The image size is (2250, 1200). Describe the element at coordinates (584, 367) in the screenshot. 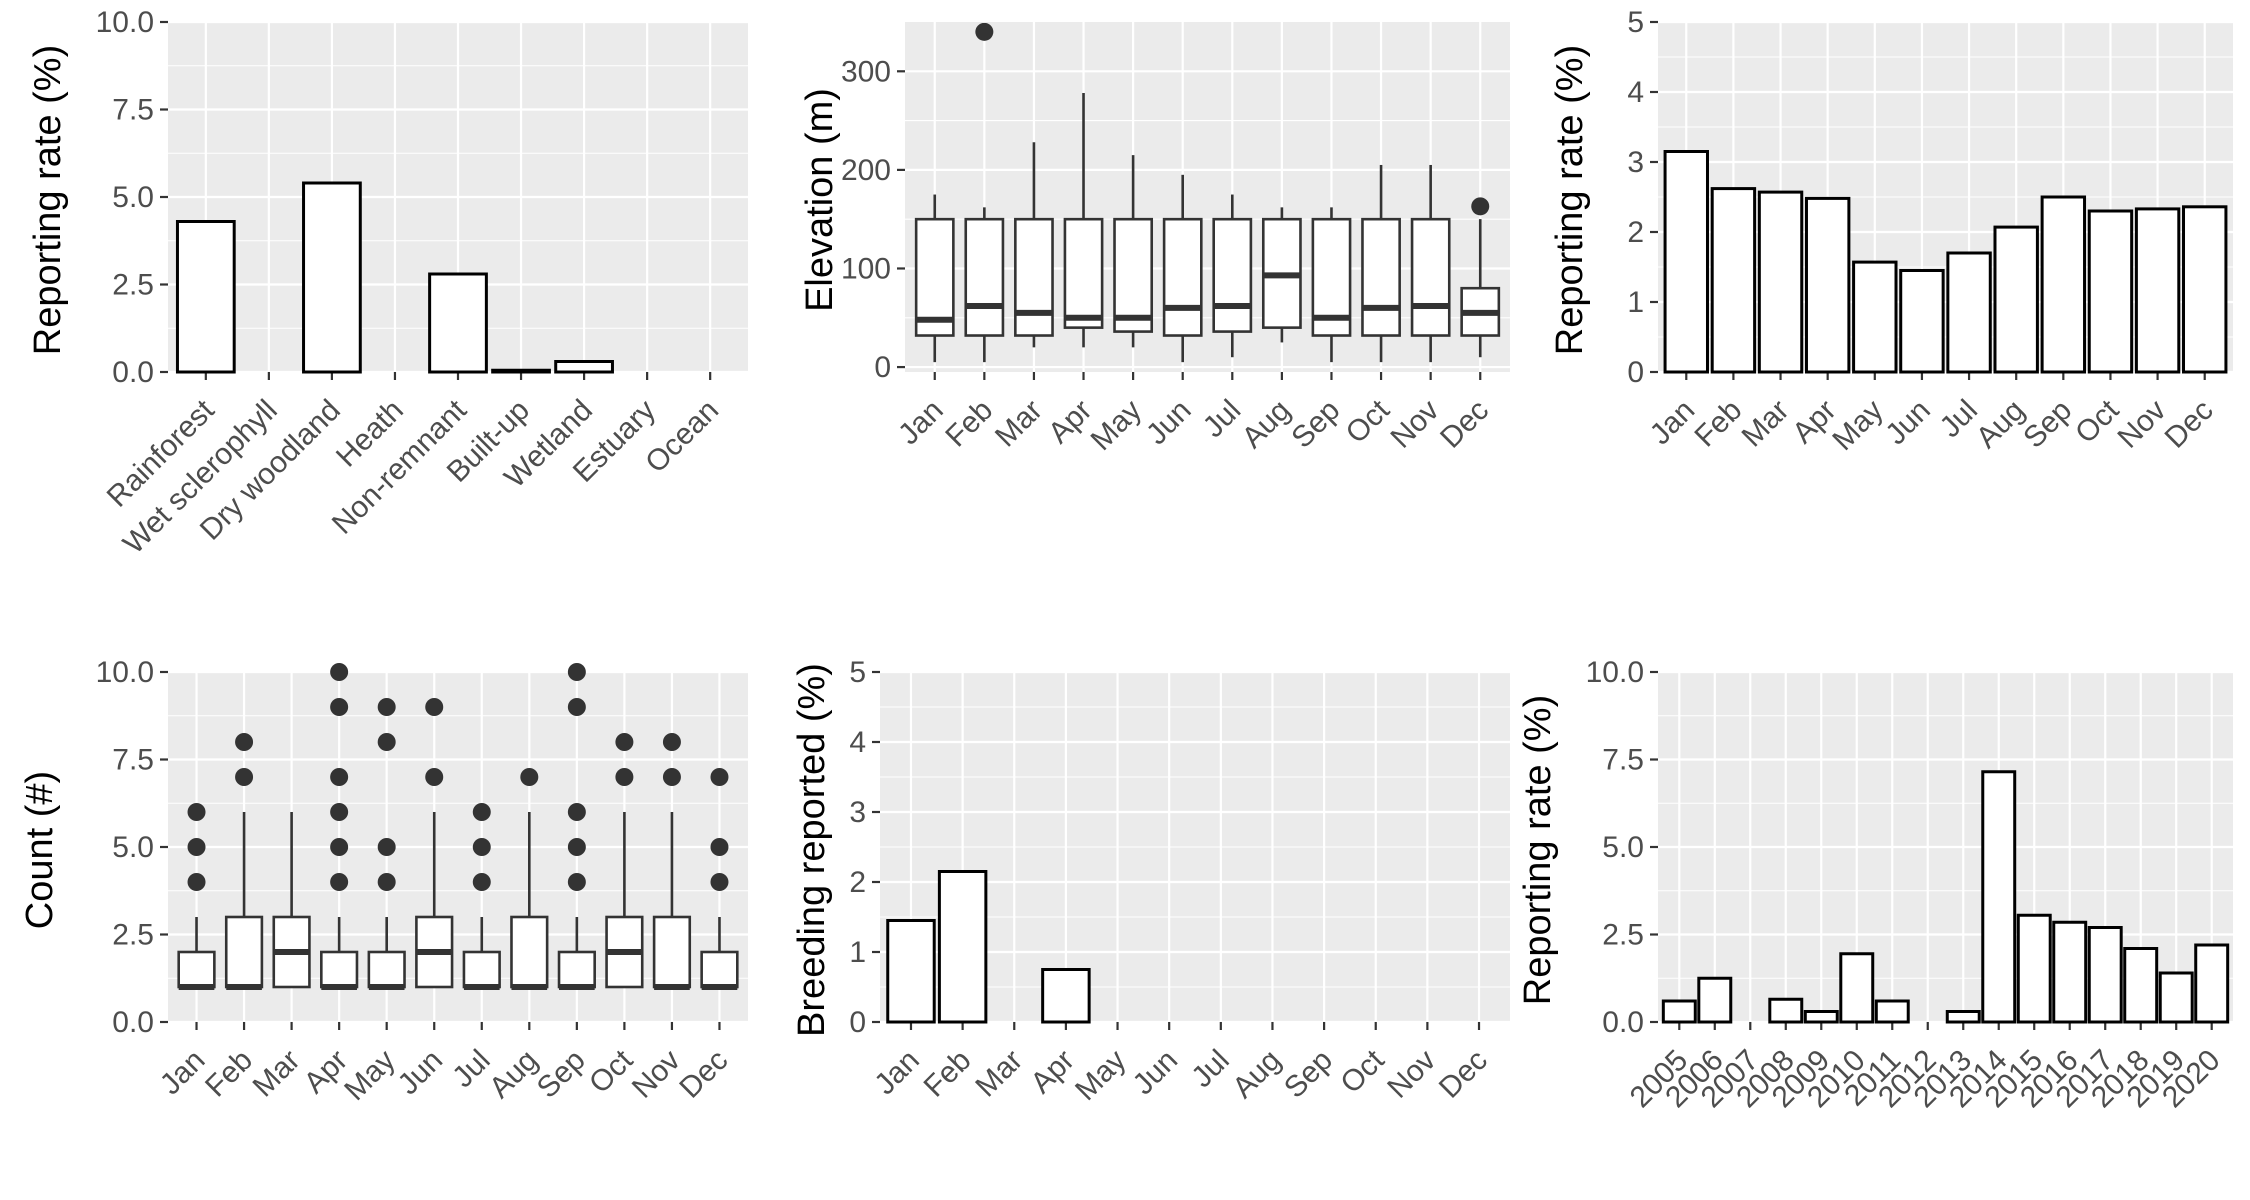

I see `bar-wetland` at that location.